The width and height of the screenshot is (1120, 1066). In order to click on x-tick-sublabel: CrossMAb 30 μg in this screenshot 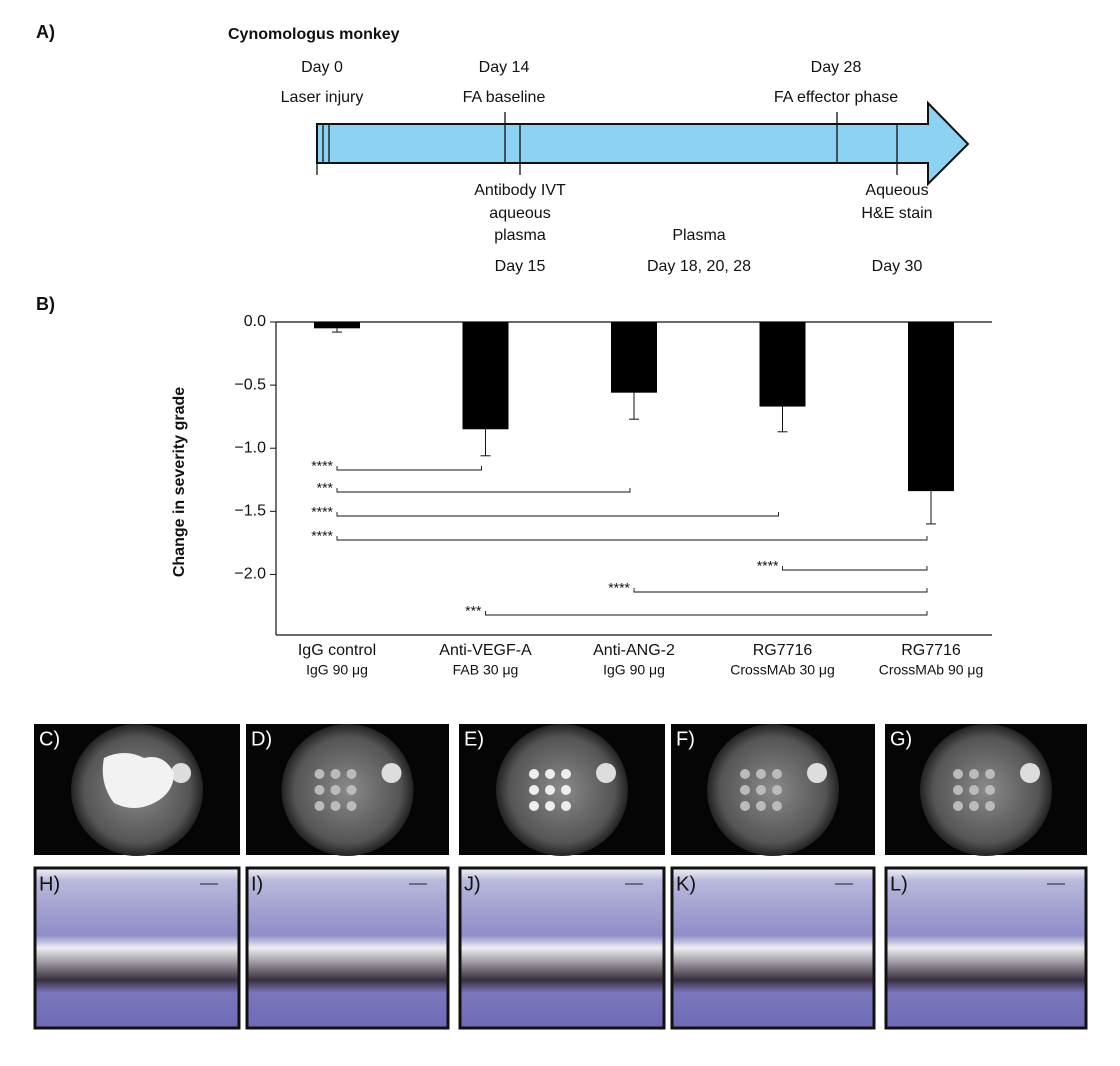, I will do `click(782, 670)`.